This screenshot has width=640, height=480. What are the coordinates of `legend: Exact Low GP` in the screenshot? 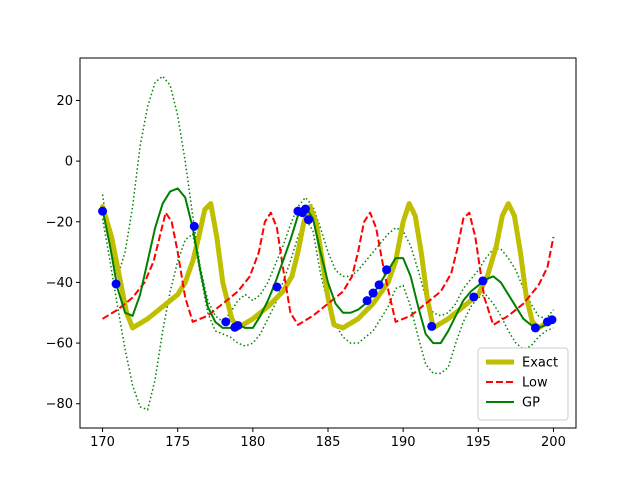 It's located at (523, 384).